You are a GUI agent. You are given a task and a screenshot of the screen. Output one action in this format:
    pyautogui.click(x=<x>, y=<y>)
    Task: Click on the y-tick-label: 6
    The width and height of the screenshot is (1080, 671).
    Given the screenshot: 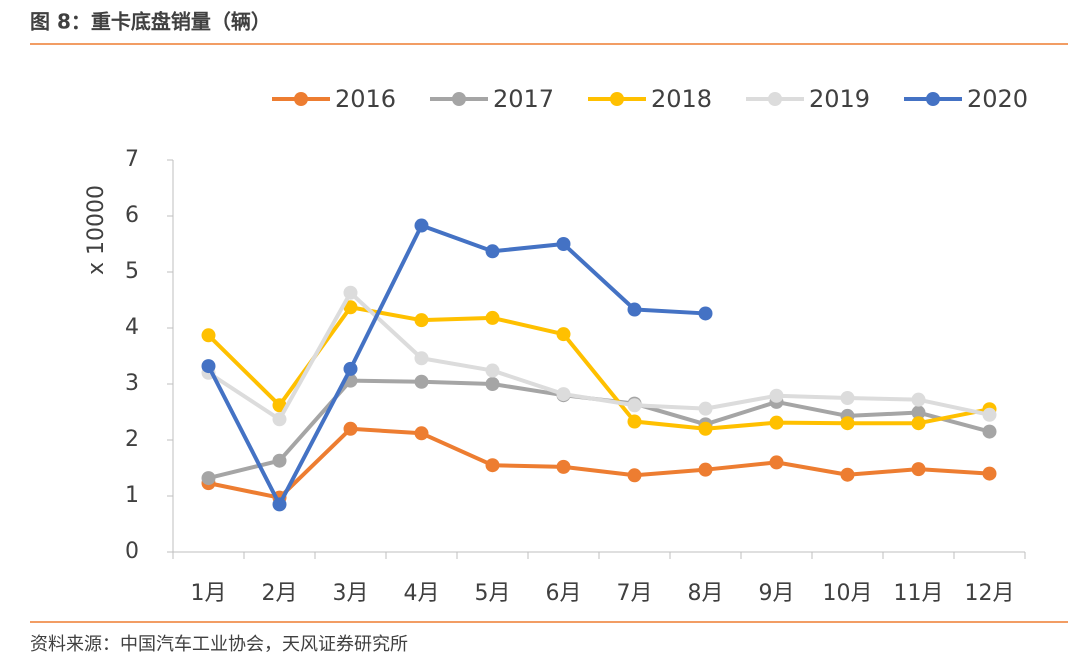 What is the action you would take?
    pyautogui.click(x=132, y=215)
    